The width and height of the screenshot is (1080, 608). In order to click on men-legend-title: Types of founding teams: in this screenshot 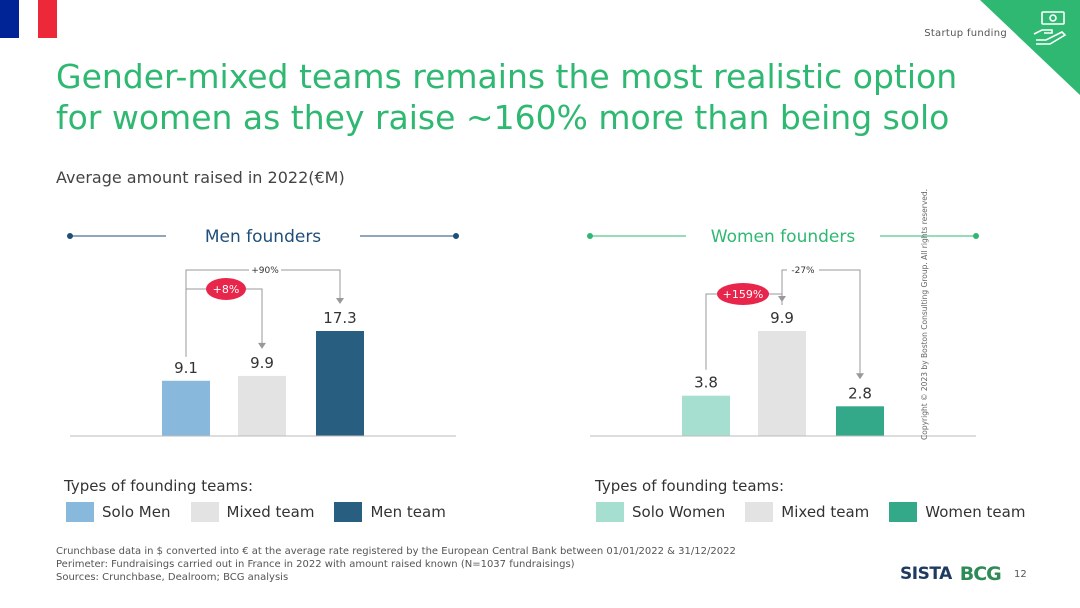, I will do `click(159, 486)`.